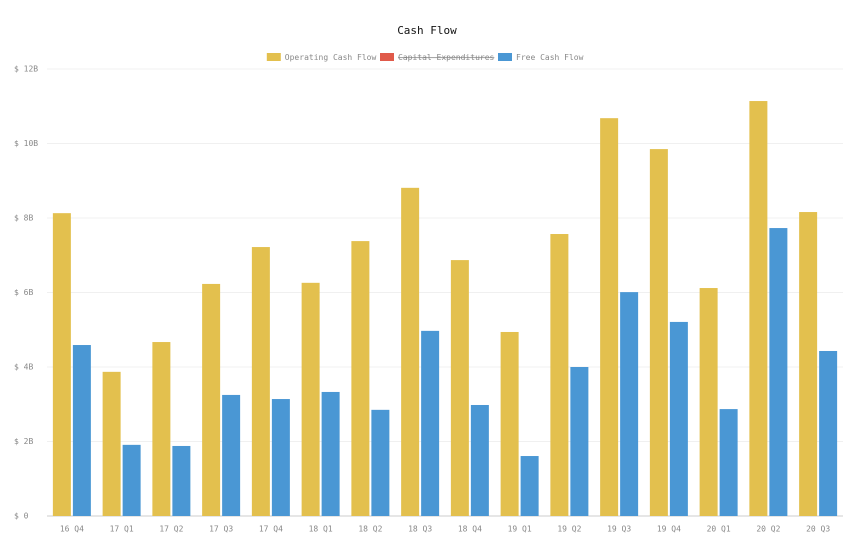 The width and height of the screenshot is (857, 551). I want to click on x-tick-label: 20 Q3, so click(818, 529).